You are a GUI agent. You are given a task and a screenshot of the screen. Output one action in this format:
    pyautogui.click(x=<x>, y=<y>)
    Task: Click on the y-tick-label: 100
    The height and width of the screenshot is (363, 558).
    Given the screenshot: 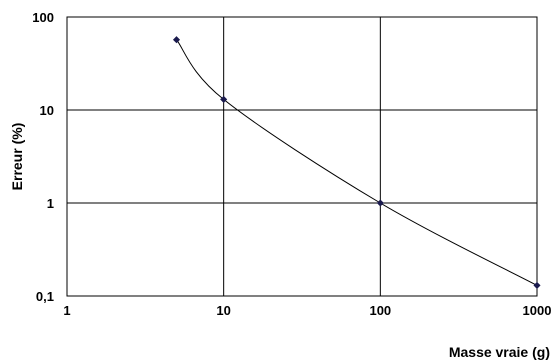 What is the action you would take?
    pyautogui.click(x=43, y=17)
    